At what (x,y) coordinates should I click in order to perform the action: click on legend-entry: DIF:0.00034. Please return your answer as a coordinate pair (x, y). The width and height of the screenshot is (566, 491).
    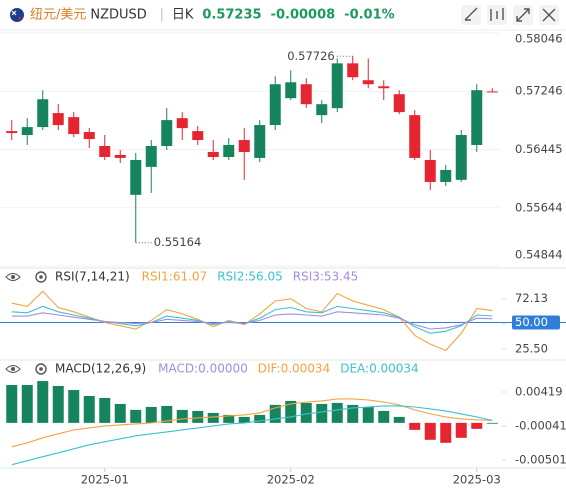
    Looking at the image, I should click on (294, 369).